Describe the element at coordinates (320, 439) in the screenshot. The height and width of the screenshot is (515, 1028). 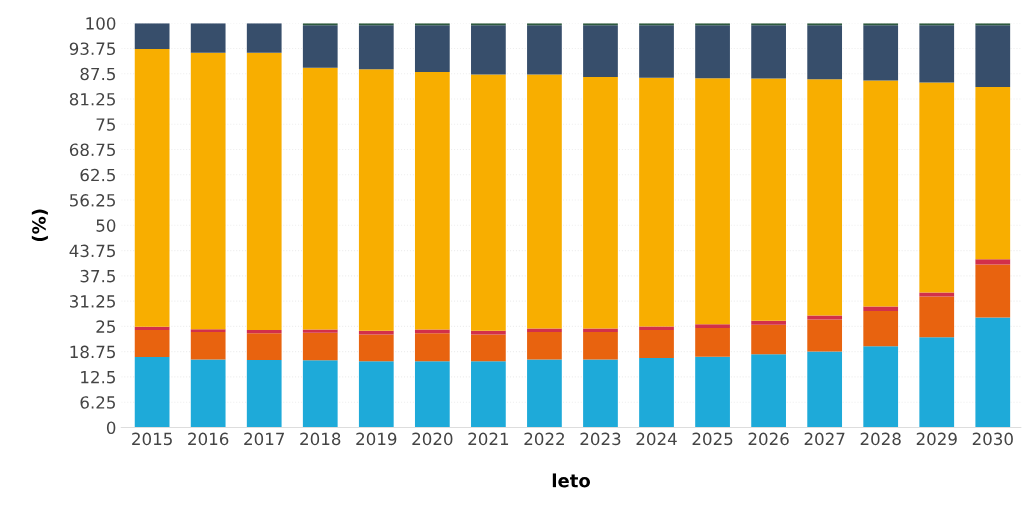
I see `x-tick-label: 2018` at that location.